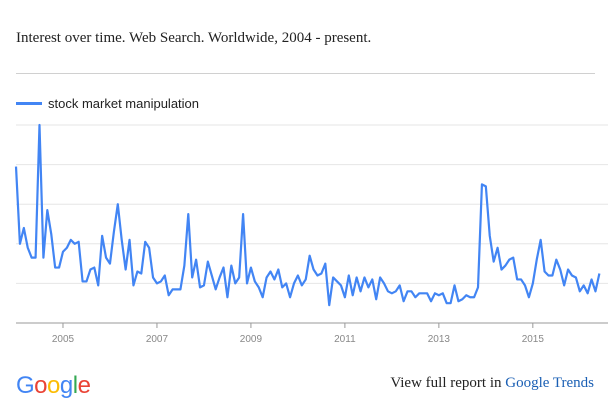 Image resolution: width=608 pixels, height=405 pixels. I want to click on x-tick-label: 2007, so click(157, 339).